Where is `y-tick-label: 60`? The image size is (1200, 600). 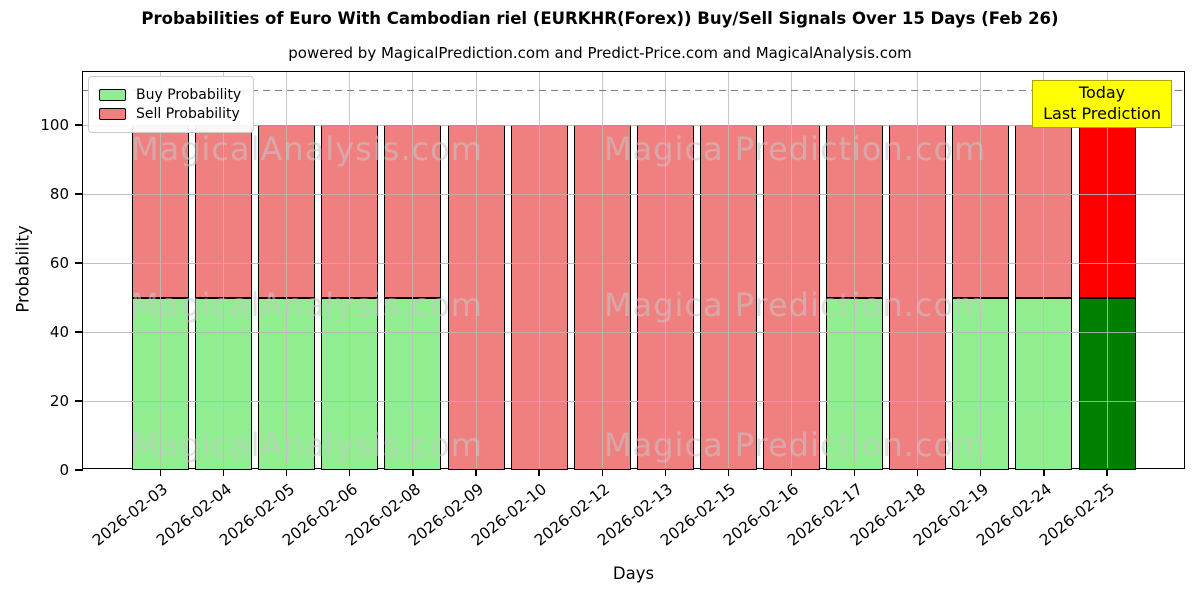
y-tick-label: 60 is located at coordinates (59, 263).